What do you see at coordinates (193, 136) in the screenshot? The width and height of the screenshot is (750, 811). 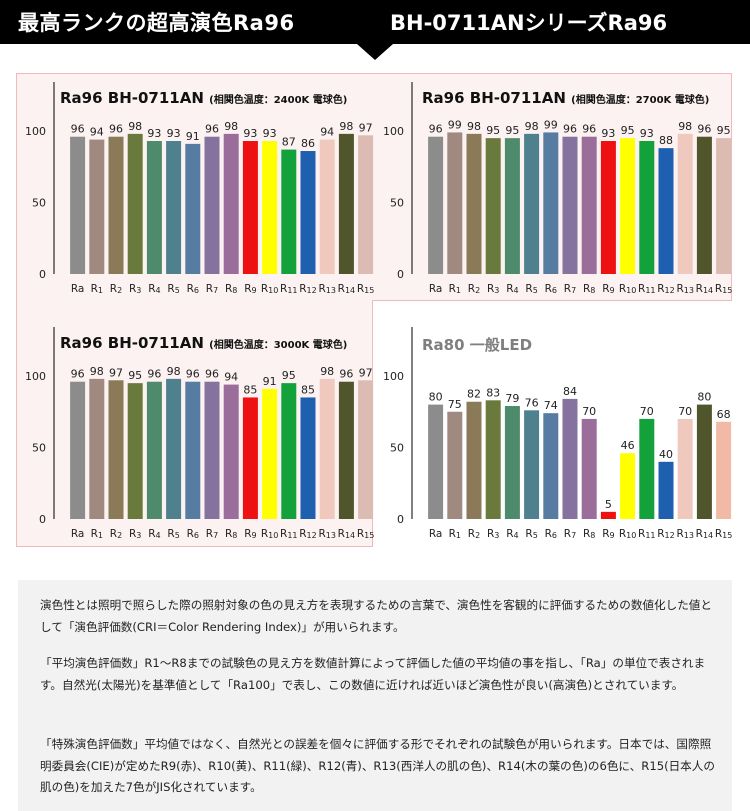 I see `bar-value-label: 91` at bounding box center [193, 136].